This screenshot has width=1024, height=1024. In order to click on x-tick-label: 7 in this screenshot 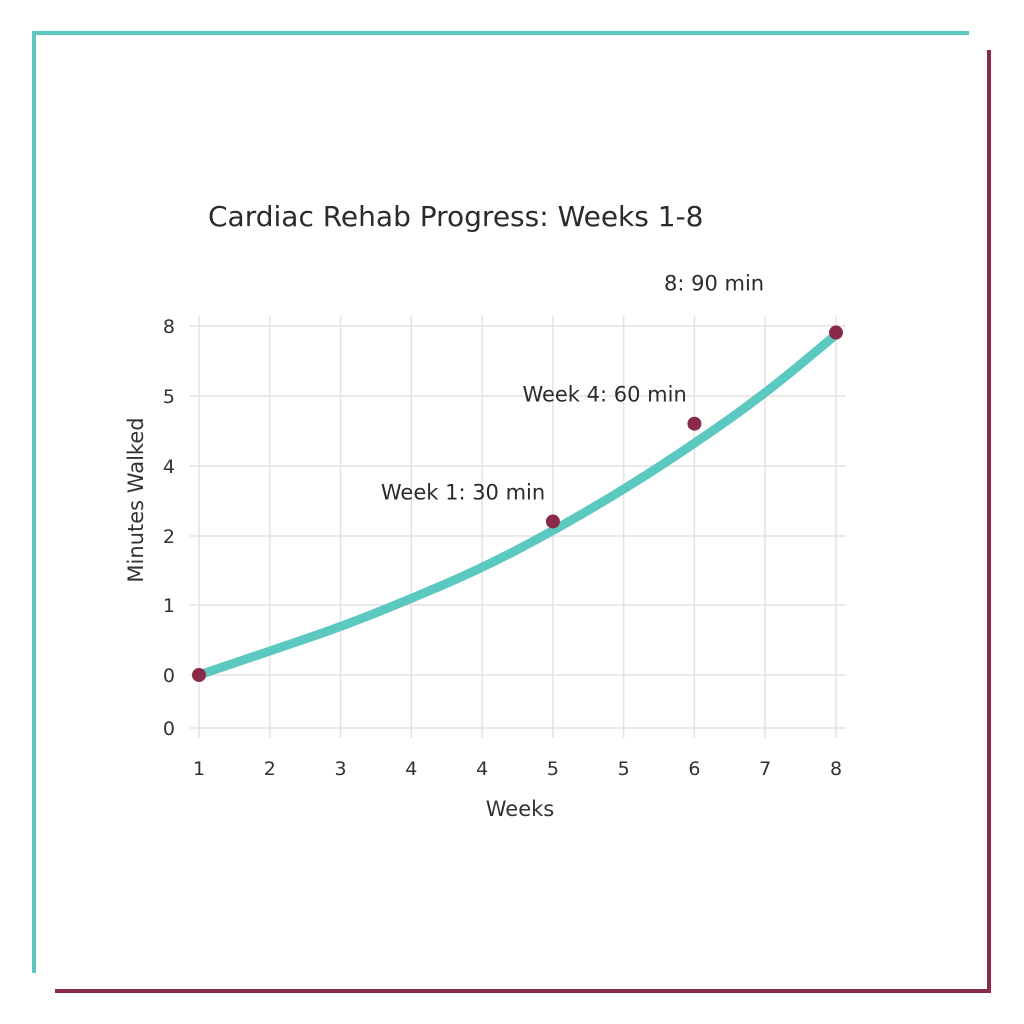, I will do `click(765, 769)`.